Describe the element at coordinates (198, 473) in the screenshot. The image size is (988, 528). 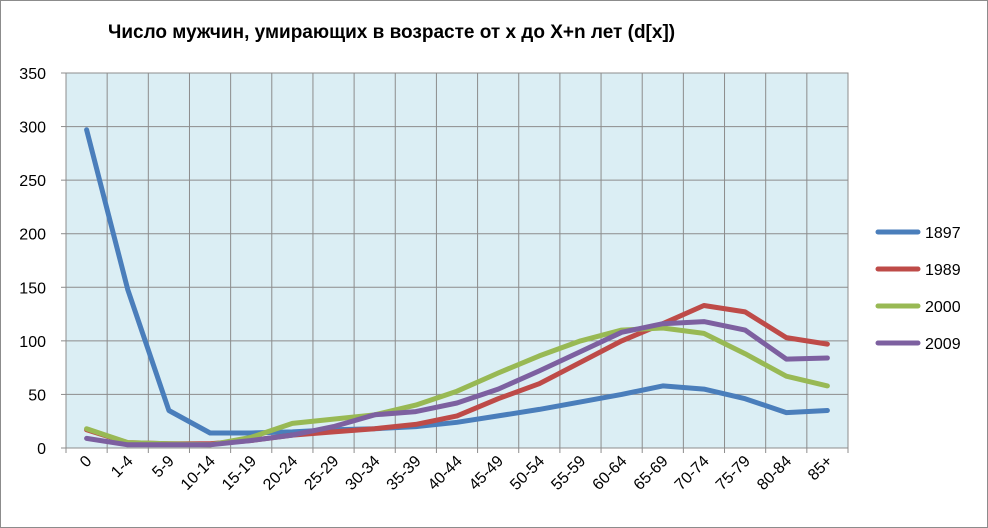
I see `x-tick-label: 10-14` at that location.